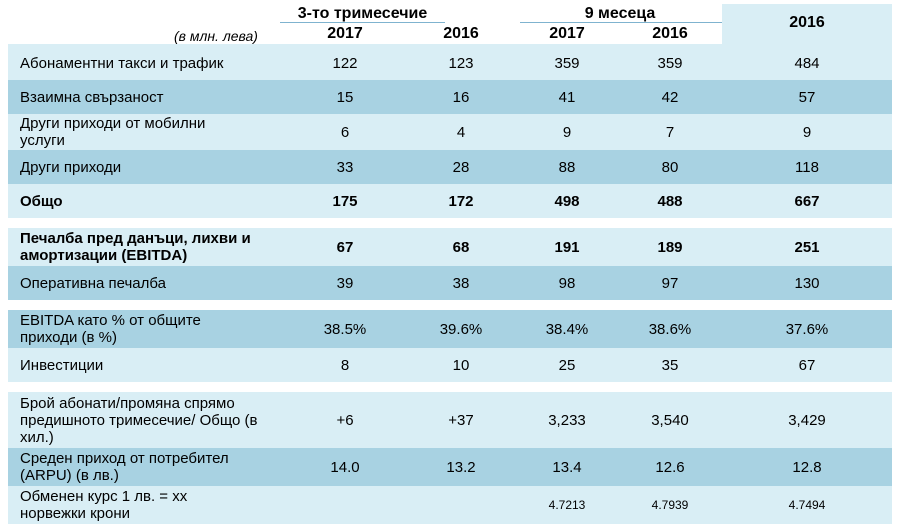 This screenshot has width=898, height=528. What do you see at coordinates (345, 329) in the screenshot?
I see `cell-q3-2017: 38.5%` at bounding box center [345, 329].